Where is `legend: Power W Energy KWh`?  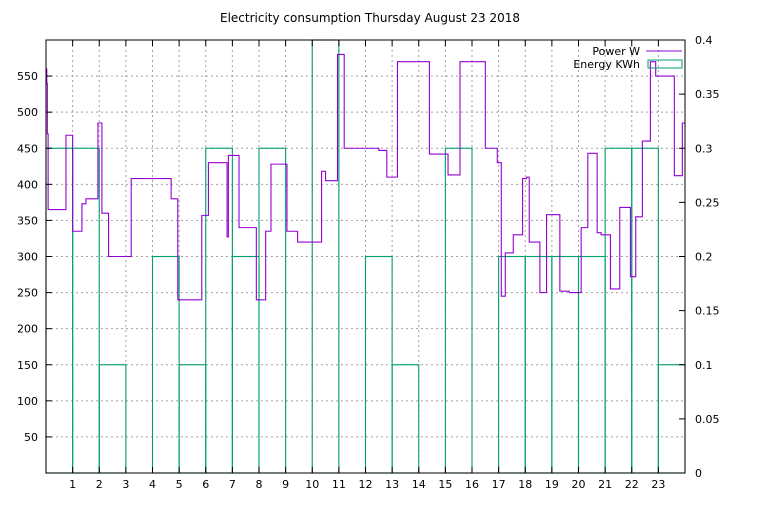
legend: Power W Energy KWh is located at coordinates (628, 58).